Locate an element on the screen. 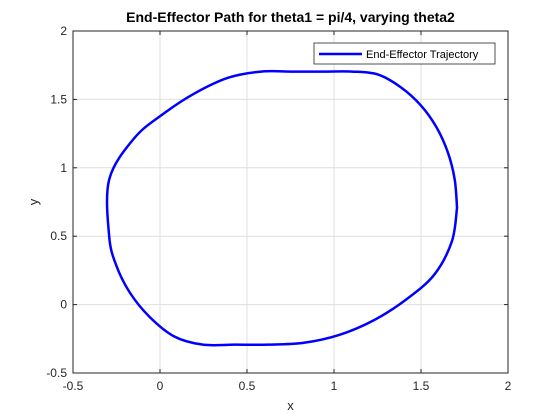  legend: End-Effector Trajectory is located at coordinates (404, 53).